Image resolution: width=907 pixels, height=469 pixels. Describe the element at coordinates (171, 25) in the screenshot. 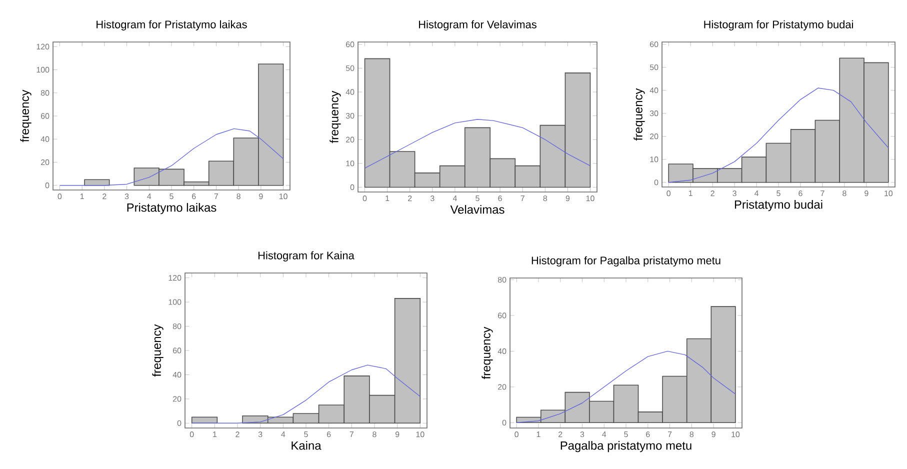

I see `chart-title: Histogram for Pristatymo laikas` at that location.